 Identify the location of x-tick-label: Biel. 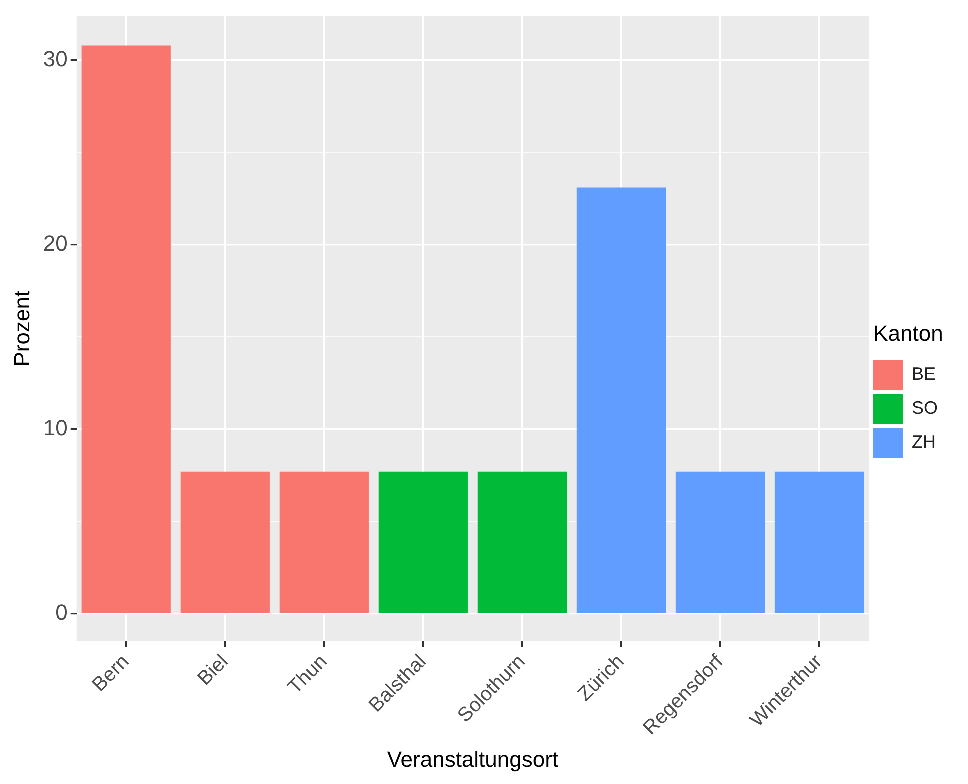
(213, 670).